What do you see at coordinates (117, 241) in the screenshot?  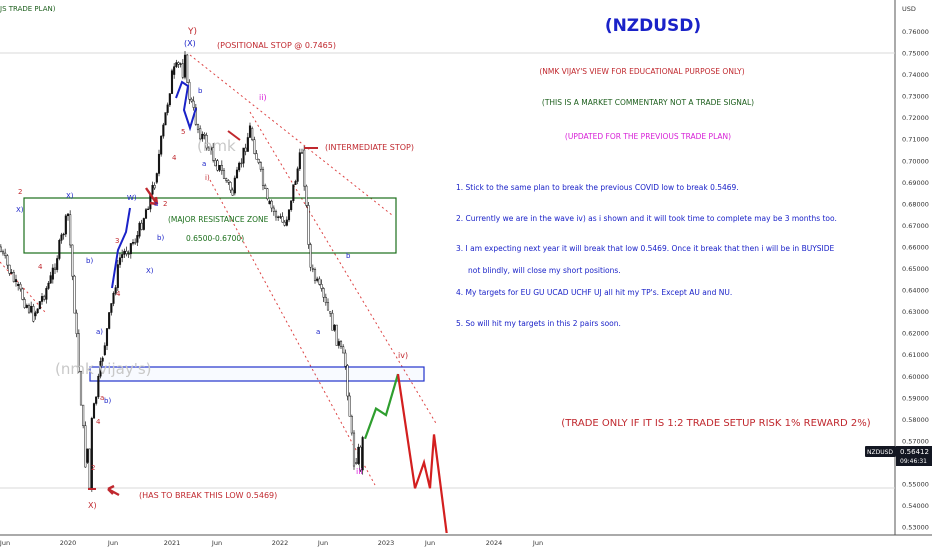 I see `svg-text: 3` at bounding box center [117, 241].